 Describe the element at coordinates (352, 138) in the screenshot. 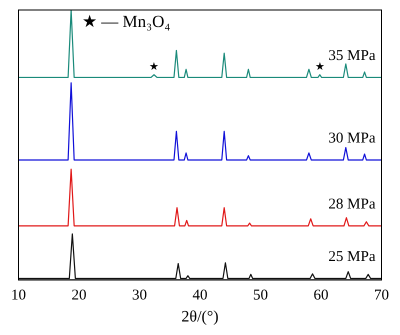

I see `series-label: 30 MPa` at that location.